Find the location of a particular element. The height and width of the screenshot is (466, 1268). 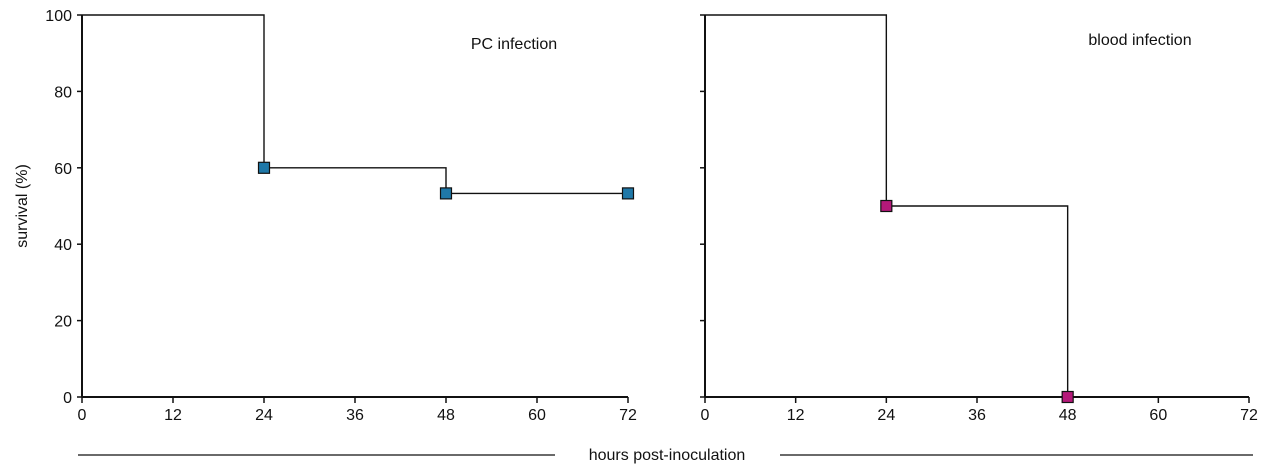

y-tick-label: 100 is located at coordinates (58, 16).